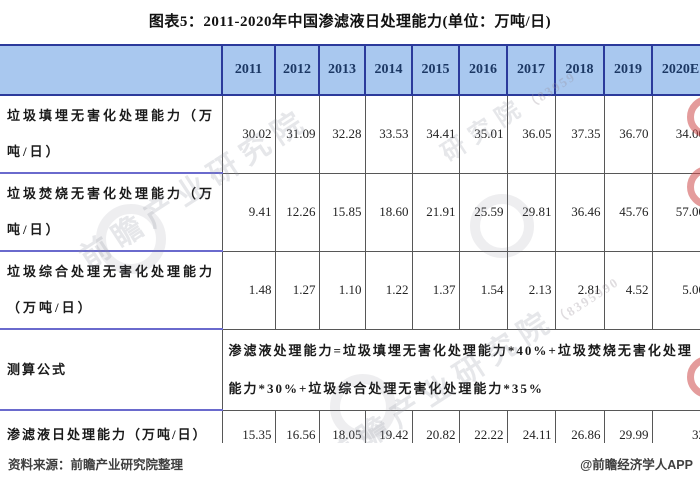  Describe the element at coordinates (627, 212) in the screenshot. I see `table-cell: 45.76` at that location.